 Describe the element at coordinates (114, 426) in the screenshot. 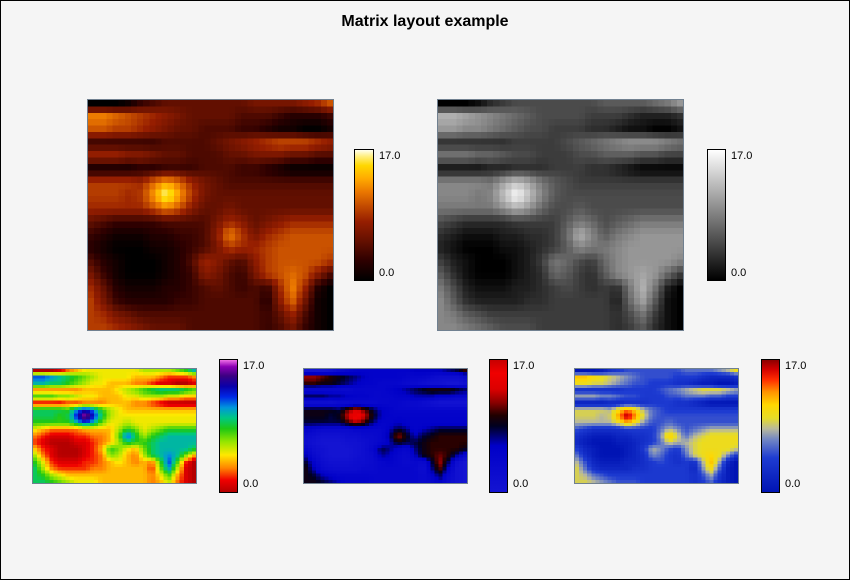

I see `heatmap-rainbow-small` at that location.